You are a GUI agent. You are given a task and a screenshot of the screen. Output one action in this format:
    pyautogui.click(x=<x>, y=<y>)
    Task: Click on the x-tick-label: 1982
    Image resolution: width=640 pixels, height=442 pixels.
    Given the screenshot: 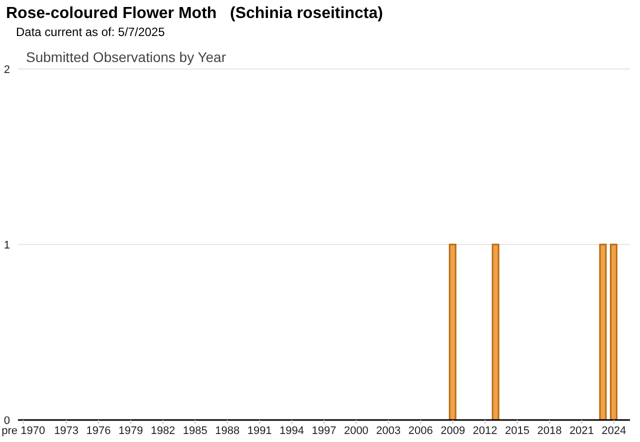 What is the action you would take?
    pyautogui.click(x=163, y=430)
    